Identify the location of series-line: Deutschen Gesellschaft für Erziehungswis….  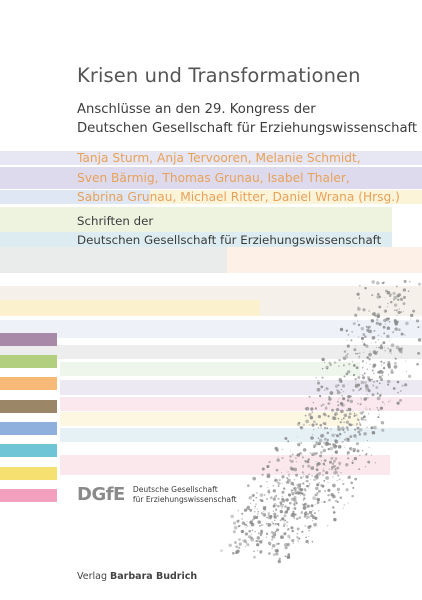
(229, 240).